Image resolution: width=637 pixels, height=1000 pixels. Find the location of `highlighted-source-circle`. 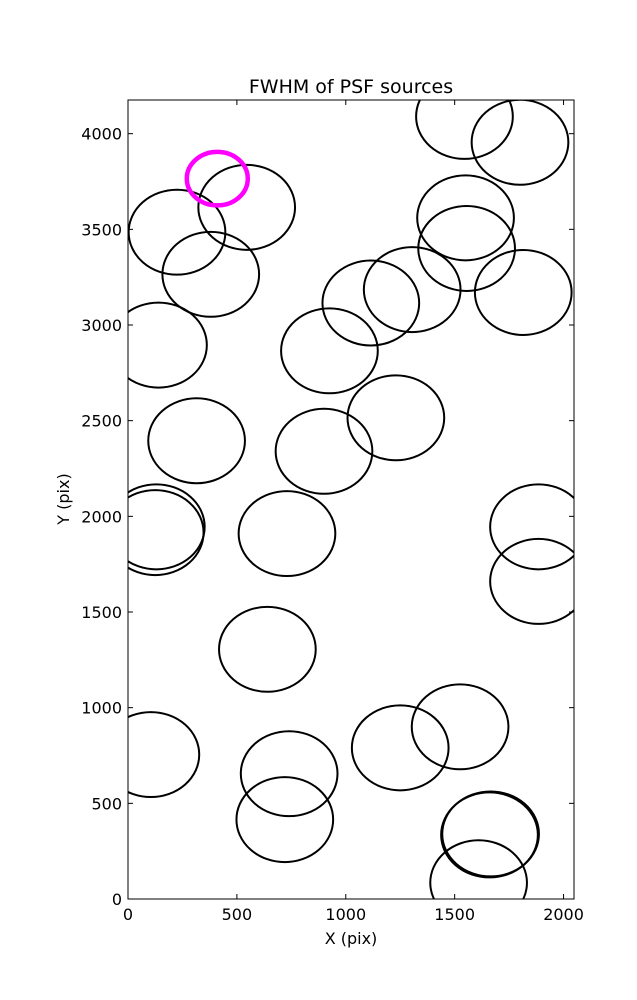

highlighted-source-circle is located at coordinates (217, 178).